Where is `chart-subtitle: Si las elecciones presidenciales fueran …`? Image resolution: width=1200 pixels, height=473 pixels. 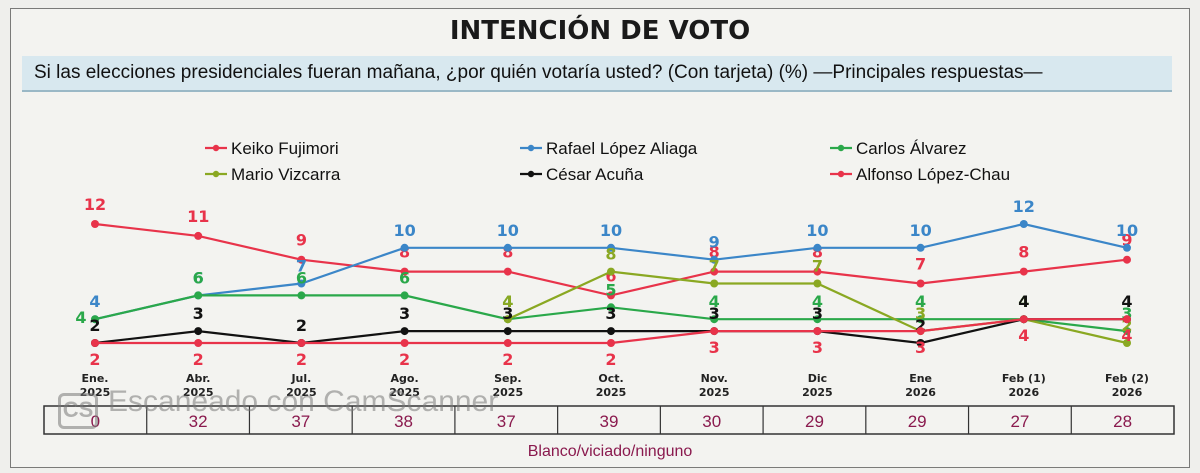 chart-subtitle: Si las elecciones presidenciales fueran … is located at coordinates (538, 72).